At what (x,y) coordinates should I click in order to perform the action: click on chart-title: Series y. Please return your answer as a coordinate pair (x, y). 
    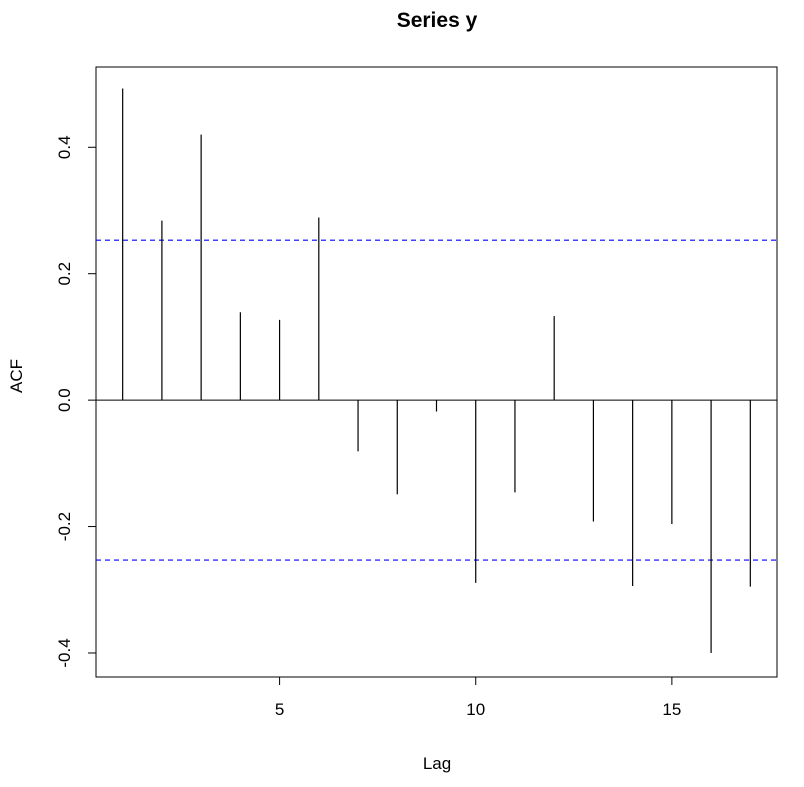
    Looking at the image, I should click on (437, 20).